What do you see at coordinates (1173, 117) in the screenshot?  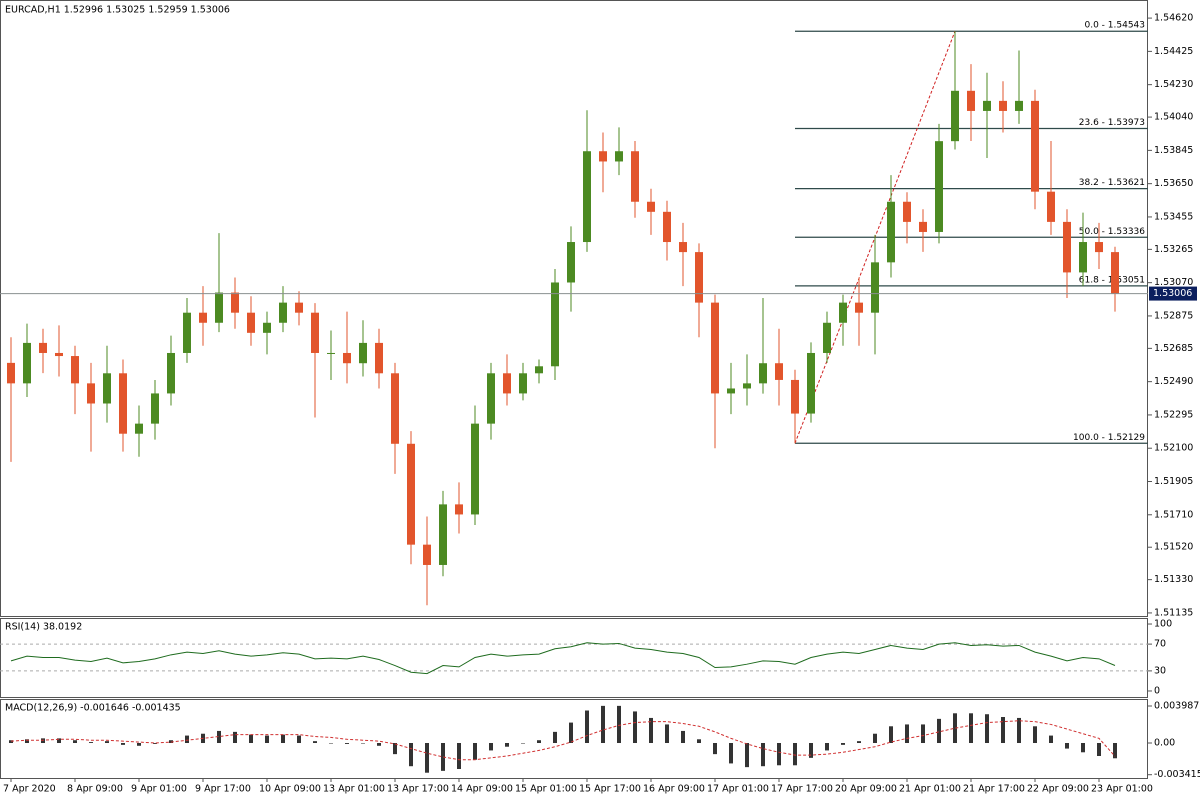 I see `y-tick-label: 1.54040` at bounding box center [1173, 117].